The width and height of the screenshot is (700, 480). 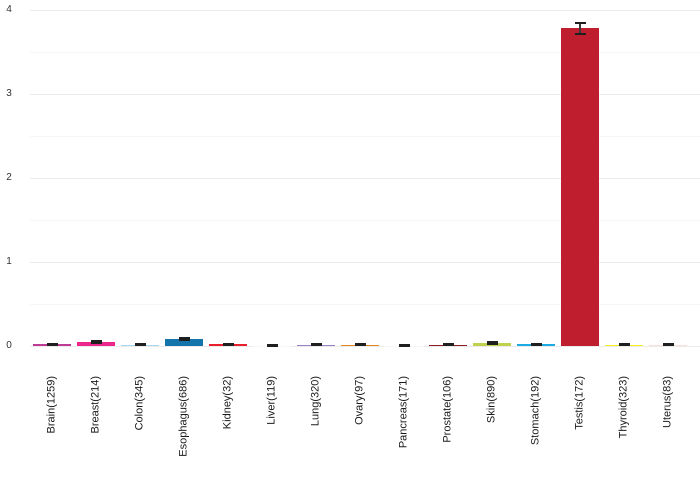 I want to click on bar-slot-brain, so click(x=52, y=178).